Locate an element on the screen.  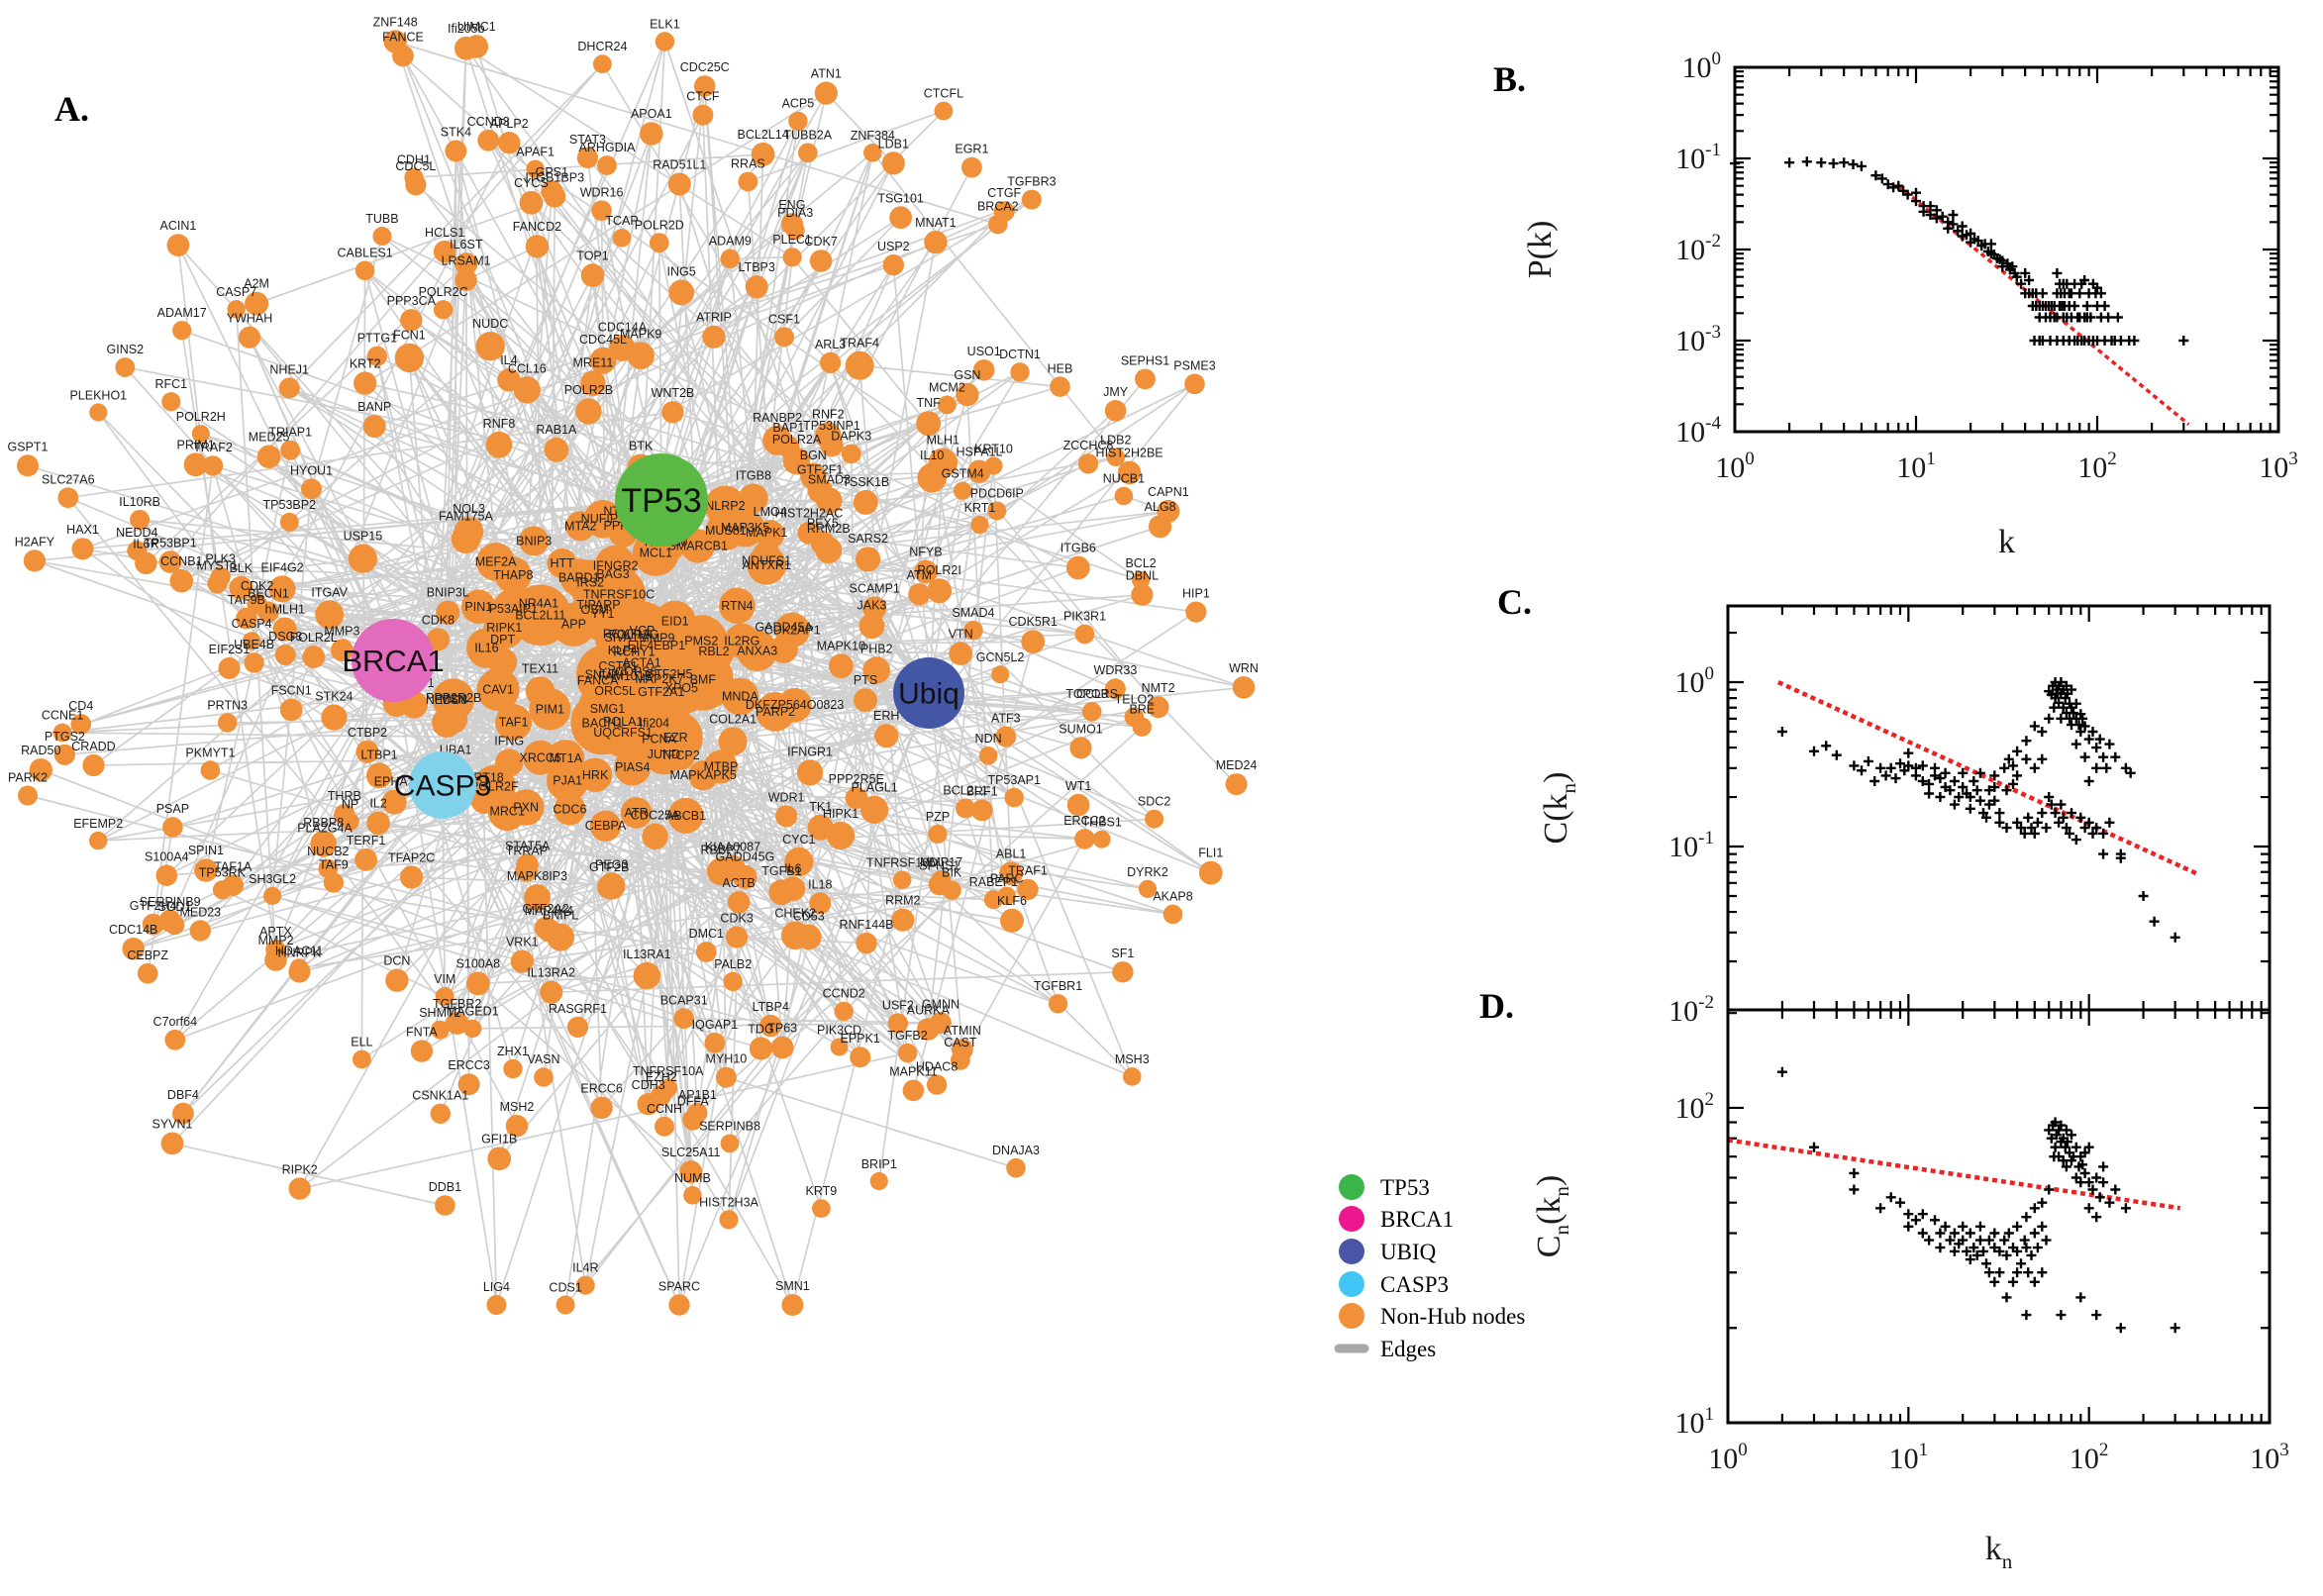
node-label: NUMB is located at coordinates (693, 1178).